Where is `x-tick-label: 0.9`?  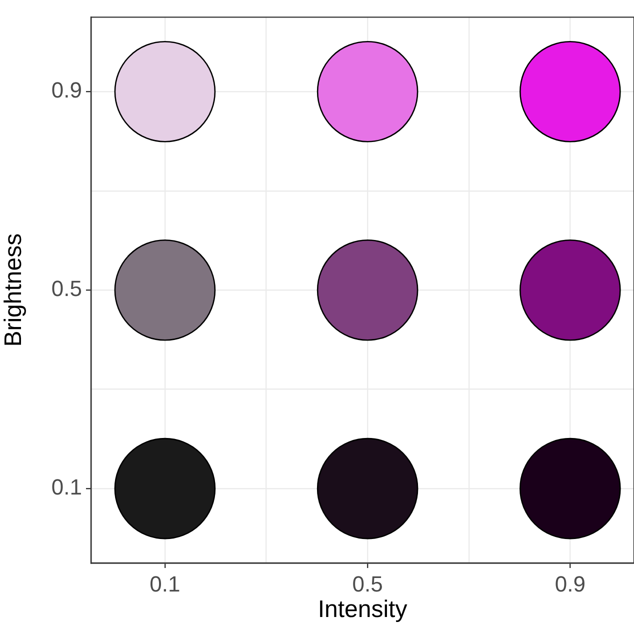
x-tick-label: 0.9 is located at coordinates (570, 583).